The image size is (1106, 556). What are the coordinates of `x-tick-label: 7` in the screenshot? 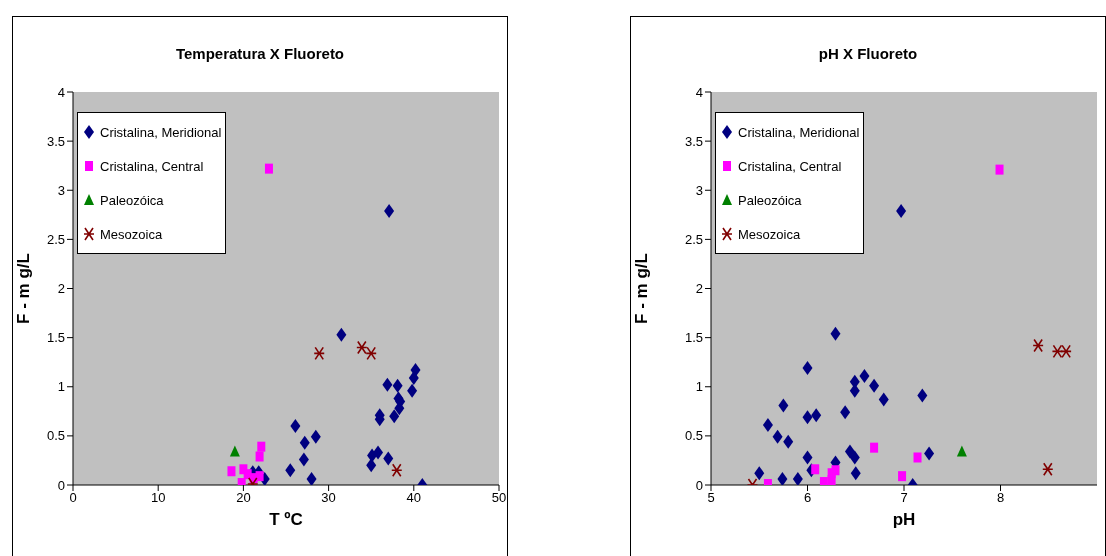 It's located at (904, 498).